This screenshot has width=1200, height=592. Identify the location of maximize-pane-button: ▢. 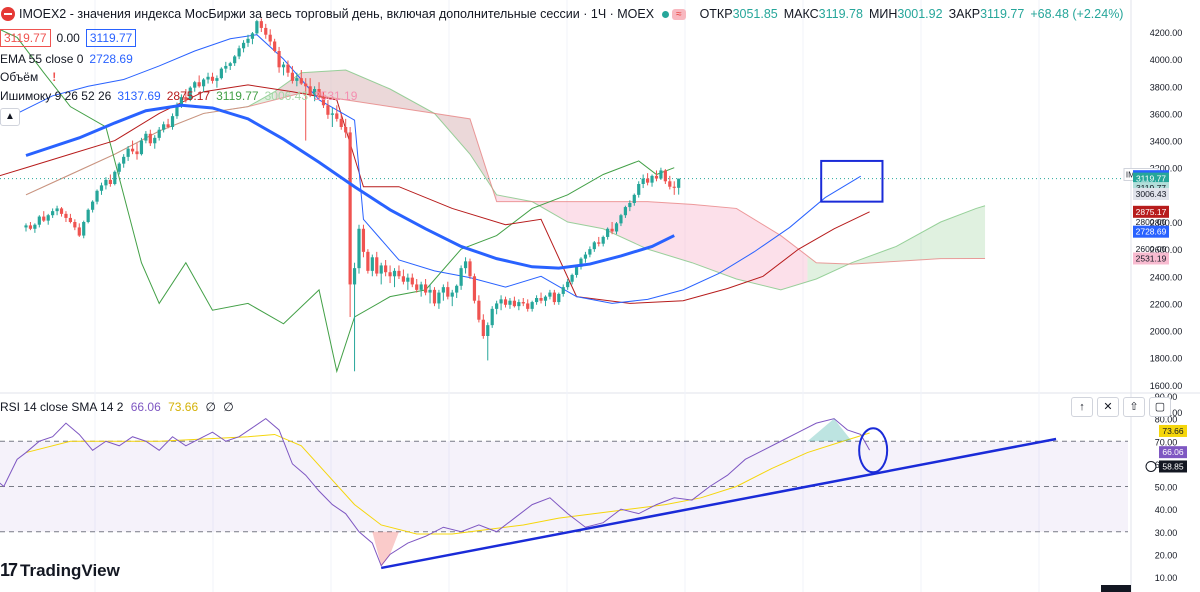
(1160, 407).